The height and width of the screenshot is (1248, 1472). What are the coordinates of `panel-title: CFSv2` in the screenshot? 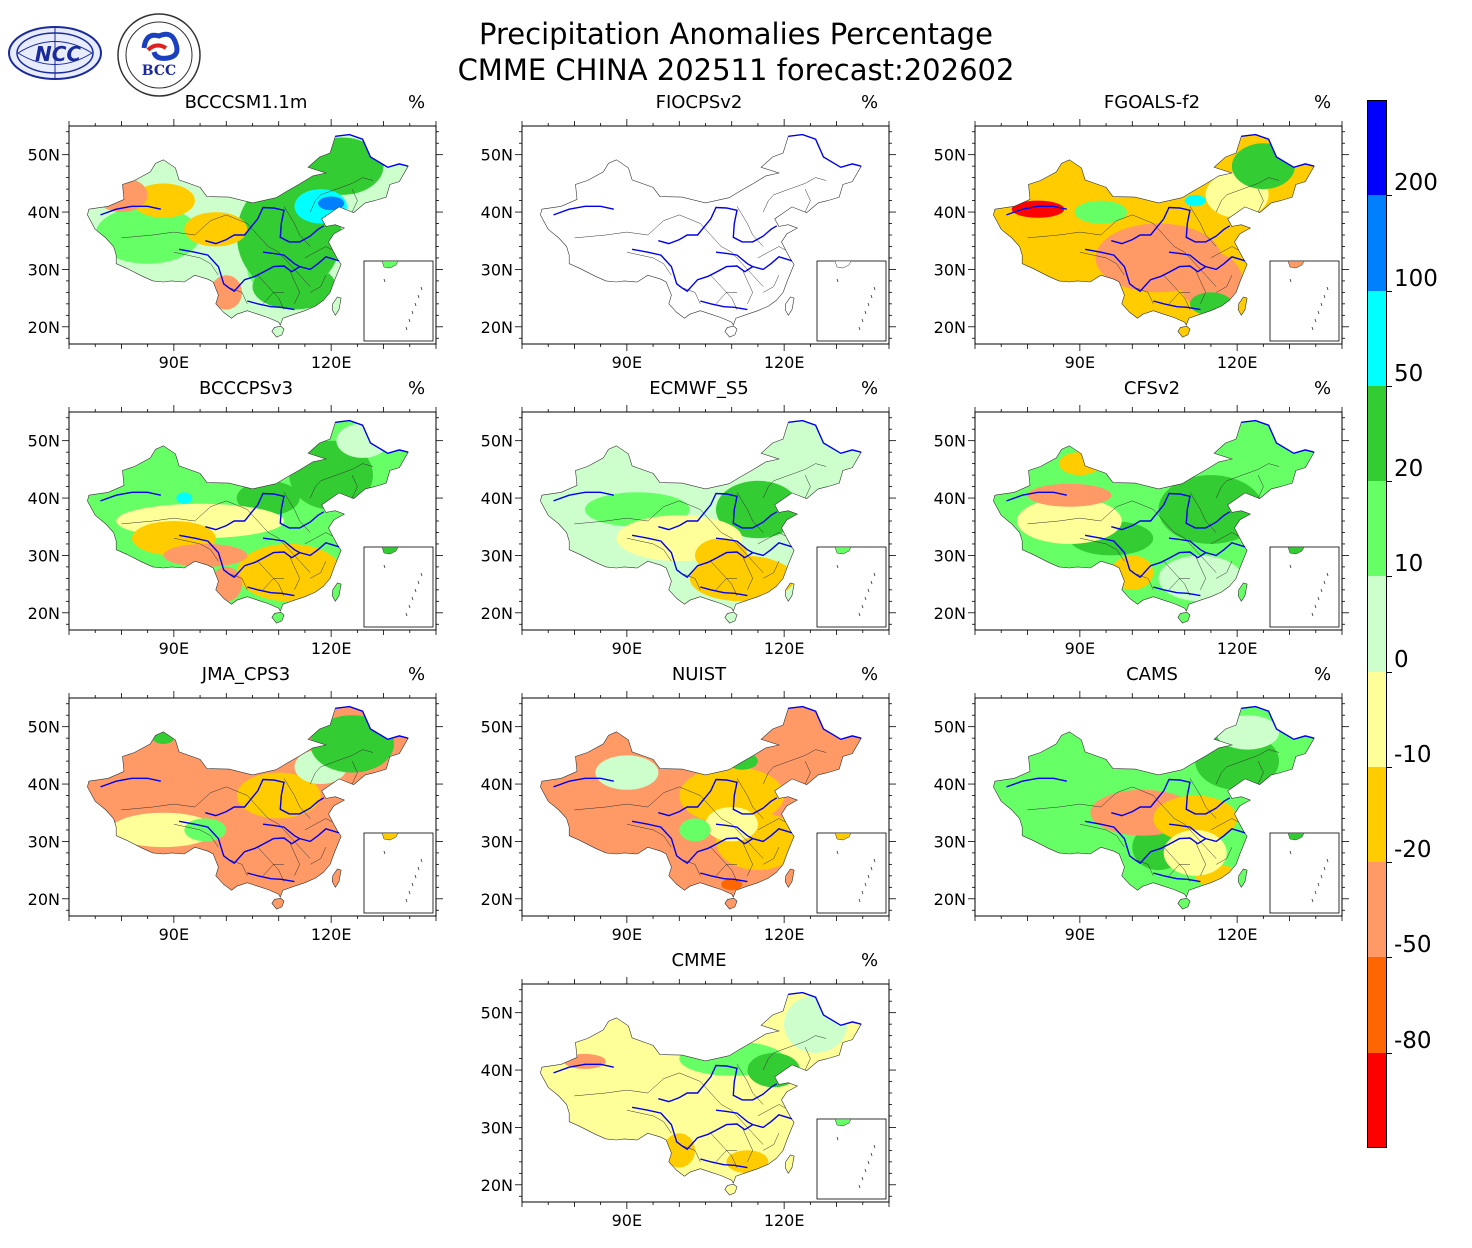 It's located at (1152, 388).